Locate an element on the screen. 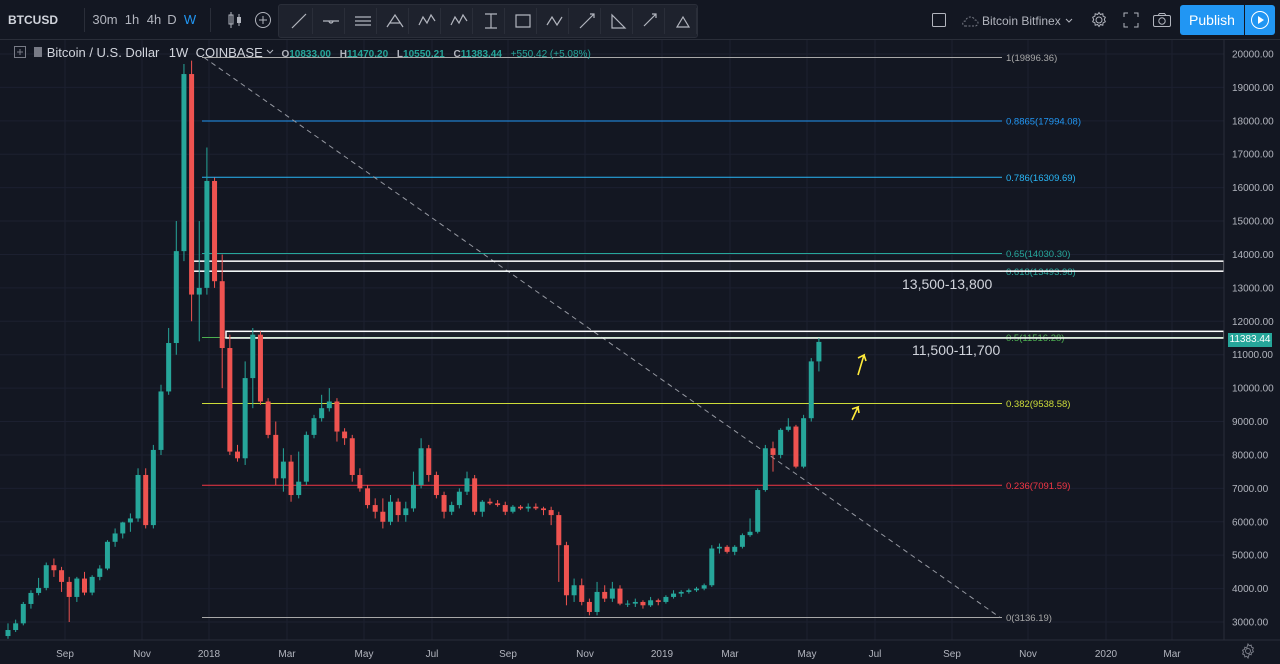 Image resolution: width=1280 pixels, height=664 pixels. parallel-channel-icon is located at coordinates (363, 21).